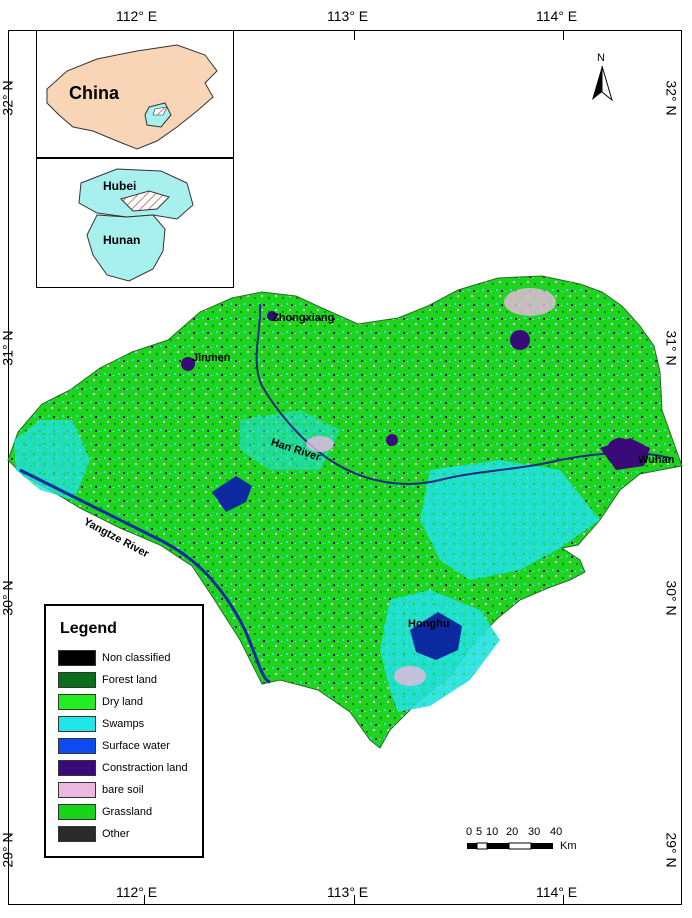 This screenshot has height=918, width=692. I want to click on scale-tick-10: 10, so click(492, 832).